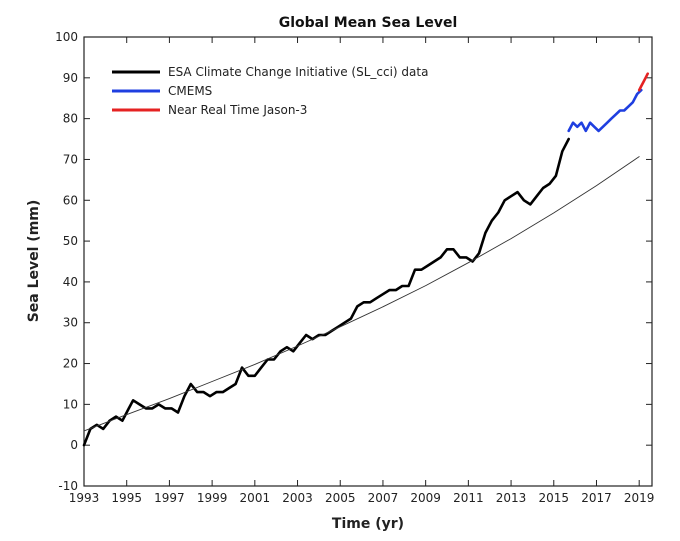 The width and height of the screenshot is (680, 541). What do you see at coordinates (425, 498) in the screenshot?
I see `x-tick-label: 2009` at bounding box center [425, 498].